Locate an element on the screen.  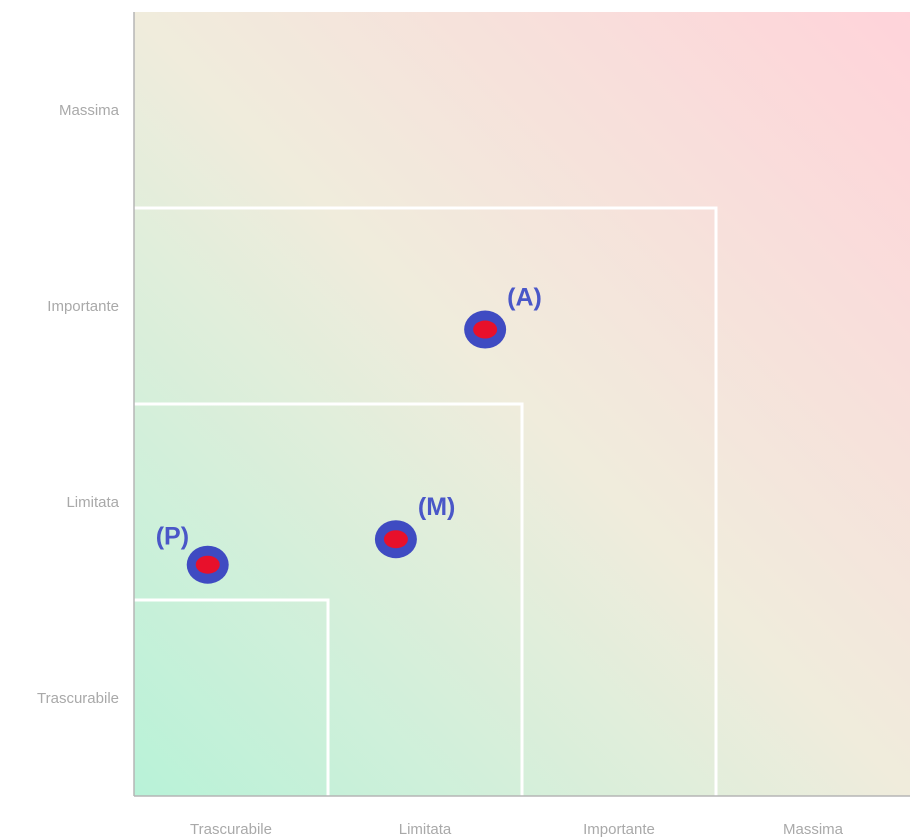
data-point-label: (A) is located at coordinates (524, 298).